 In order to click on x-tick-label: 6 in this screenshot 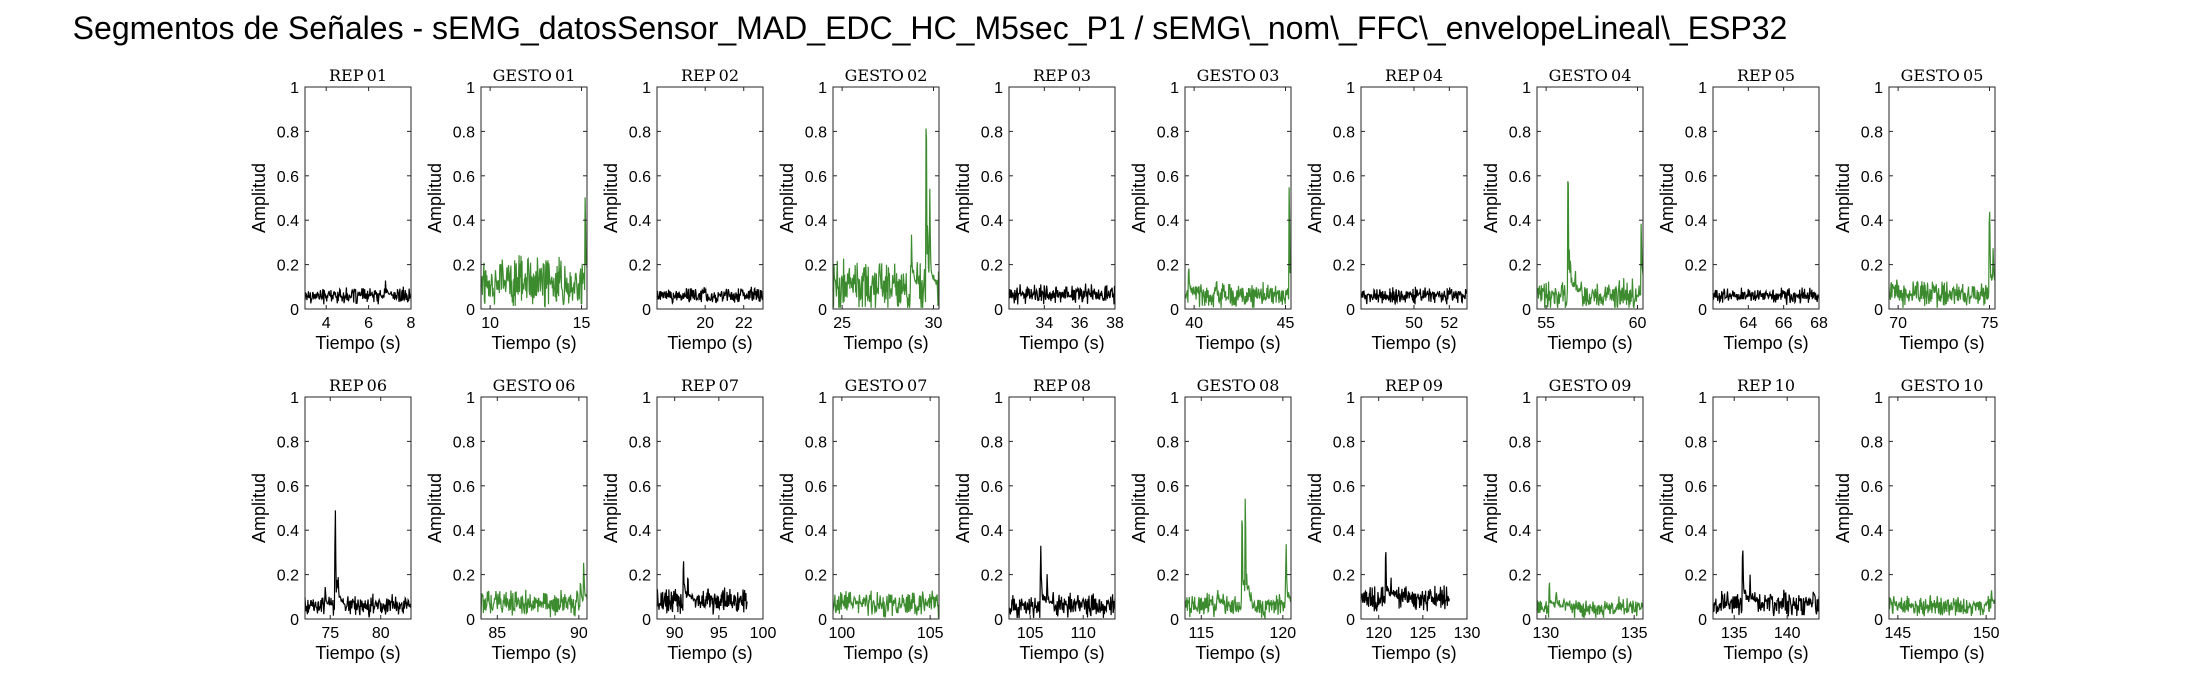, I will do `click(368, 323)`.